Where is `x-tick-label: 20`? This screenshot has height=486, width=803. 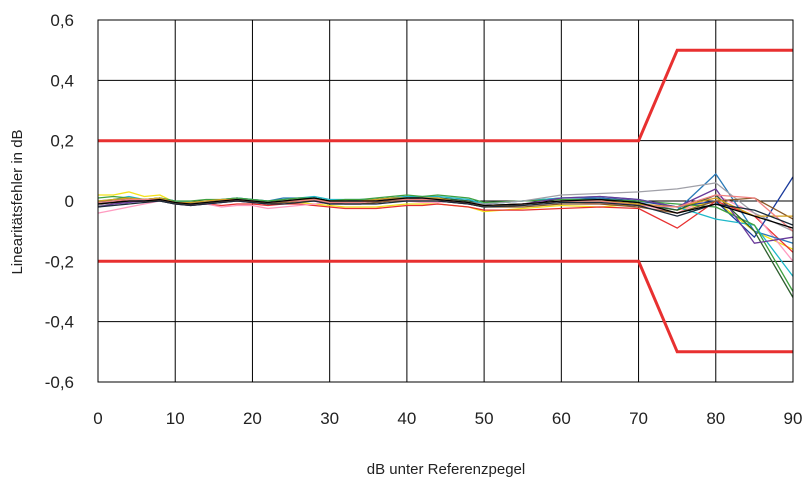 x-tick-label: 20 is located at coordinates (252, 418).